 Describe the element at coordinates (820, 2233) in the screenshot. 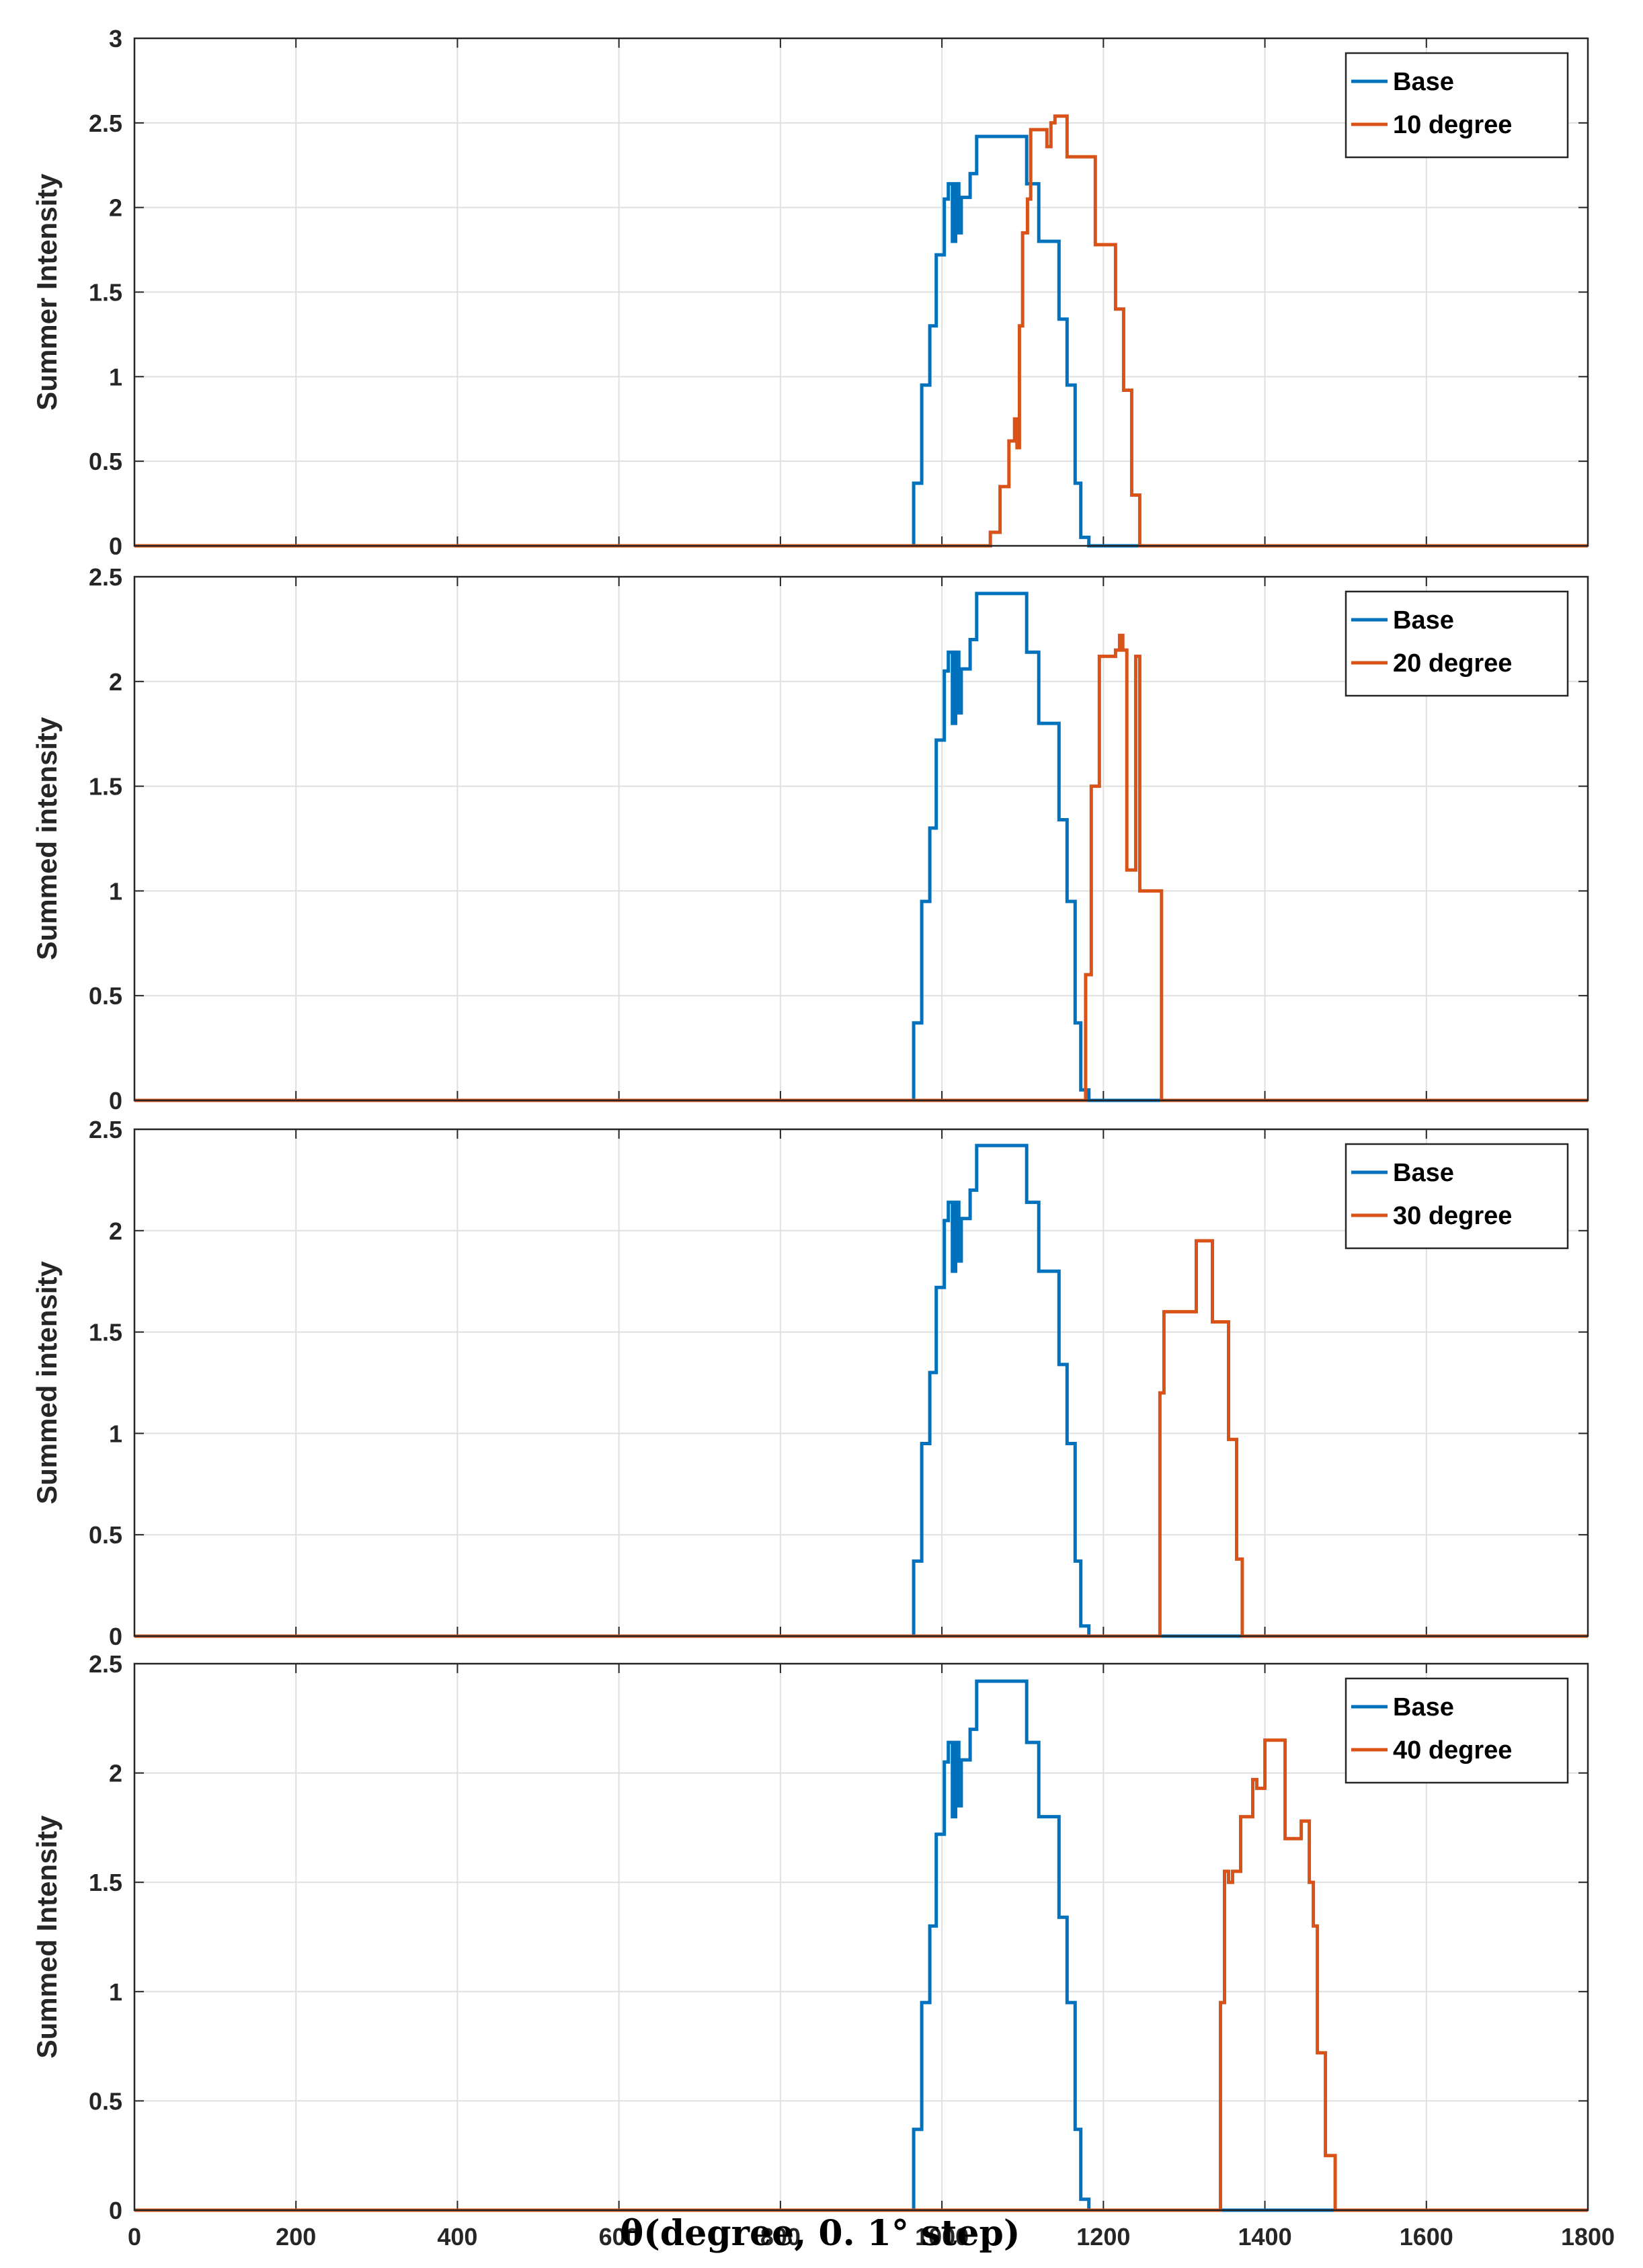

I see `x-axis-label: θ(degree, 0. 1° step)` at that location.